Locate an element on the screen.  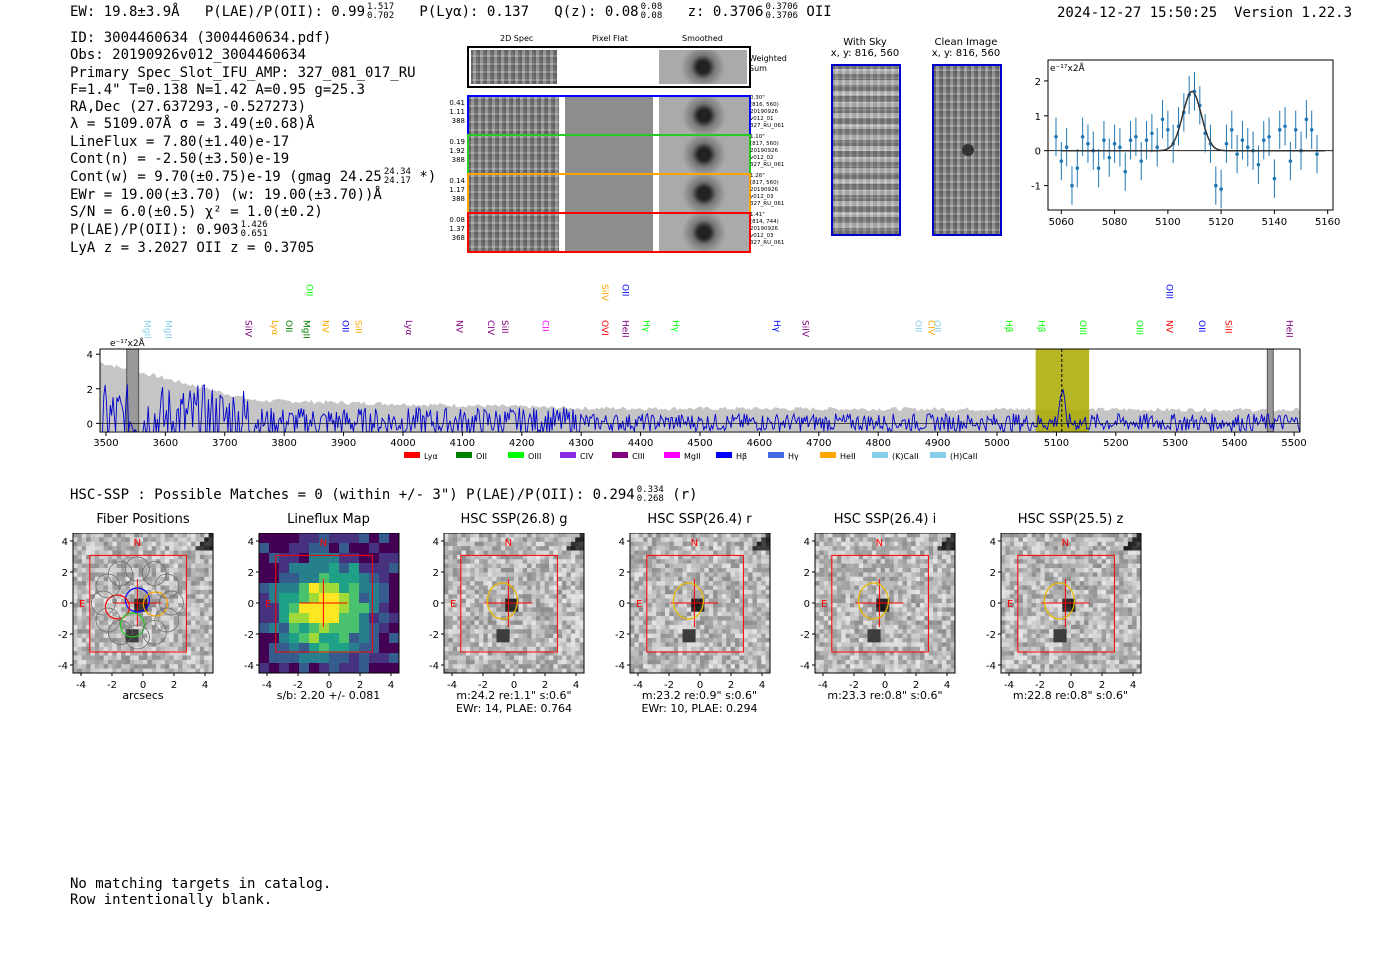
fit-xtick-label: 5140 is located at coordinates (1274, 222).